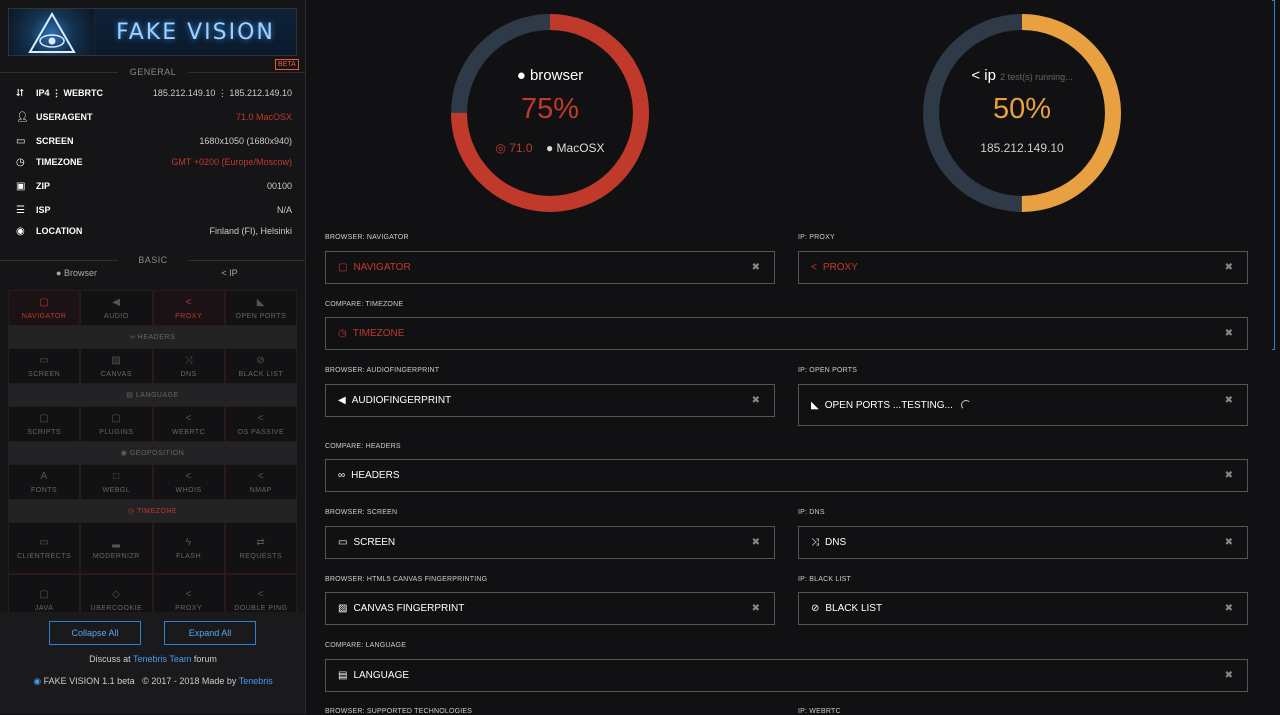 This screenshot has width=1280, height=715. I want to click on grid-bar-label: HEADERS, so click(156, 337).